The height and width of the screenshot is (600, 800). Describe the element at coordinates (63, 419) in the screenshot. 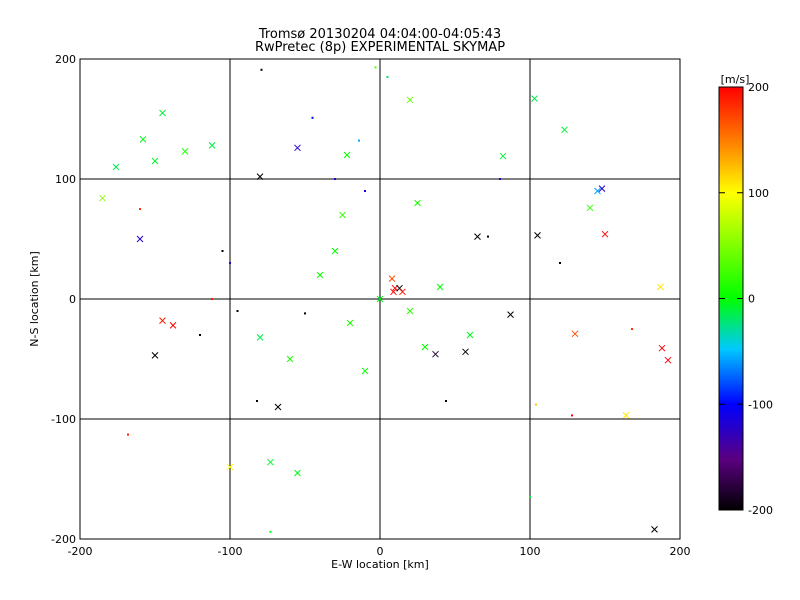

I see `y-tick-label: -100` at that location.